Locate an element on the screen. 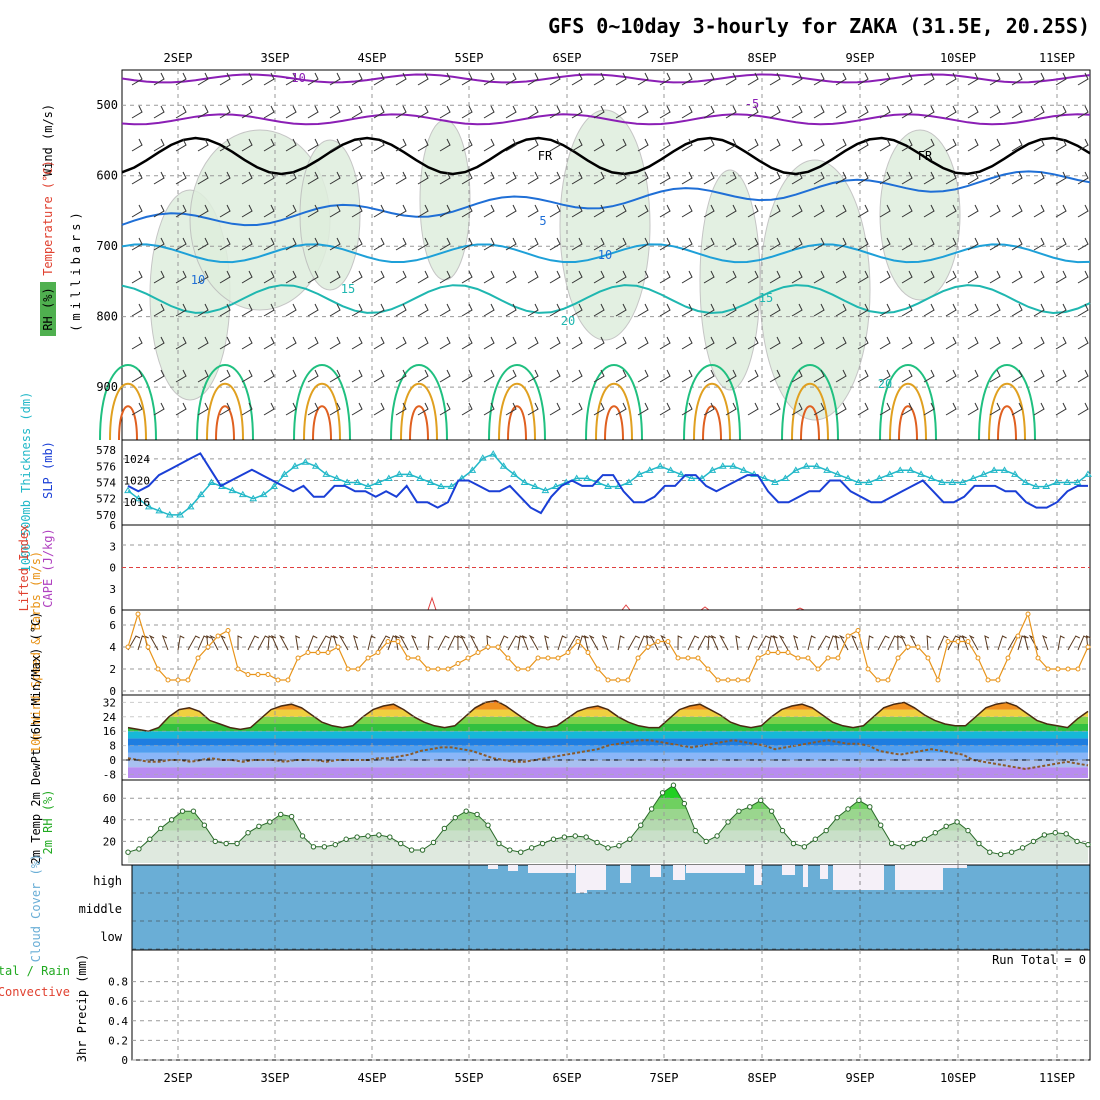 The width and height of the screenshot is (1100, 1100). rh-tick-label: 20 is located at coordinates (109, 841).